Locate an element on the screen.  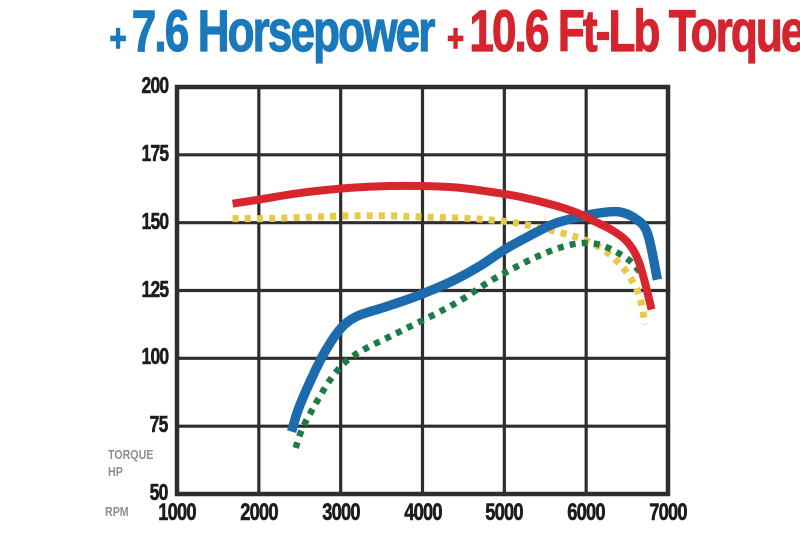
title-torque-label: 10.6 Ft-Lb Torque is located at coordinates (634, 32).